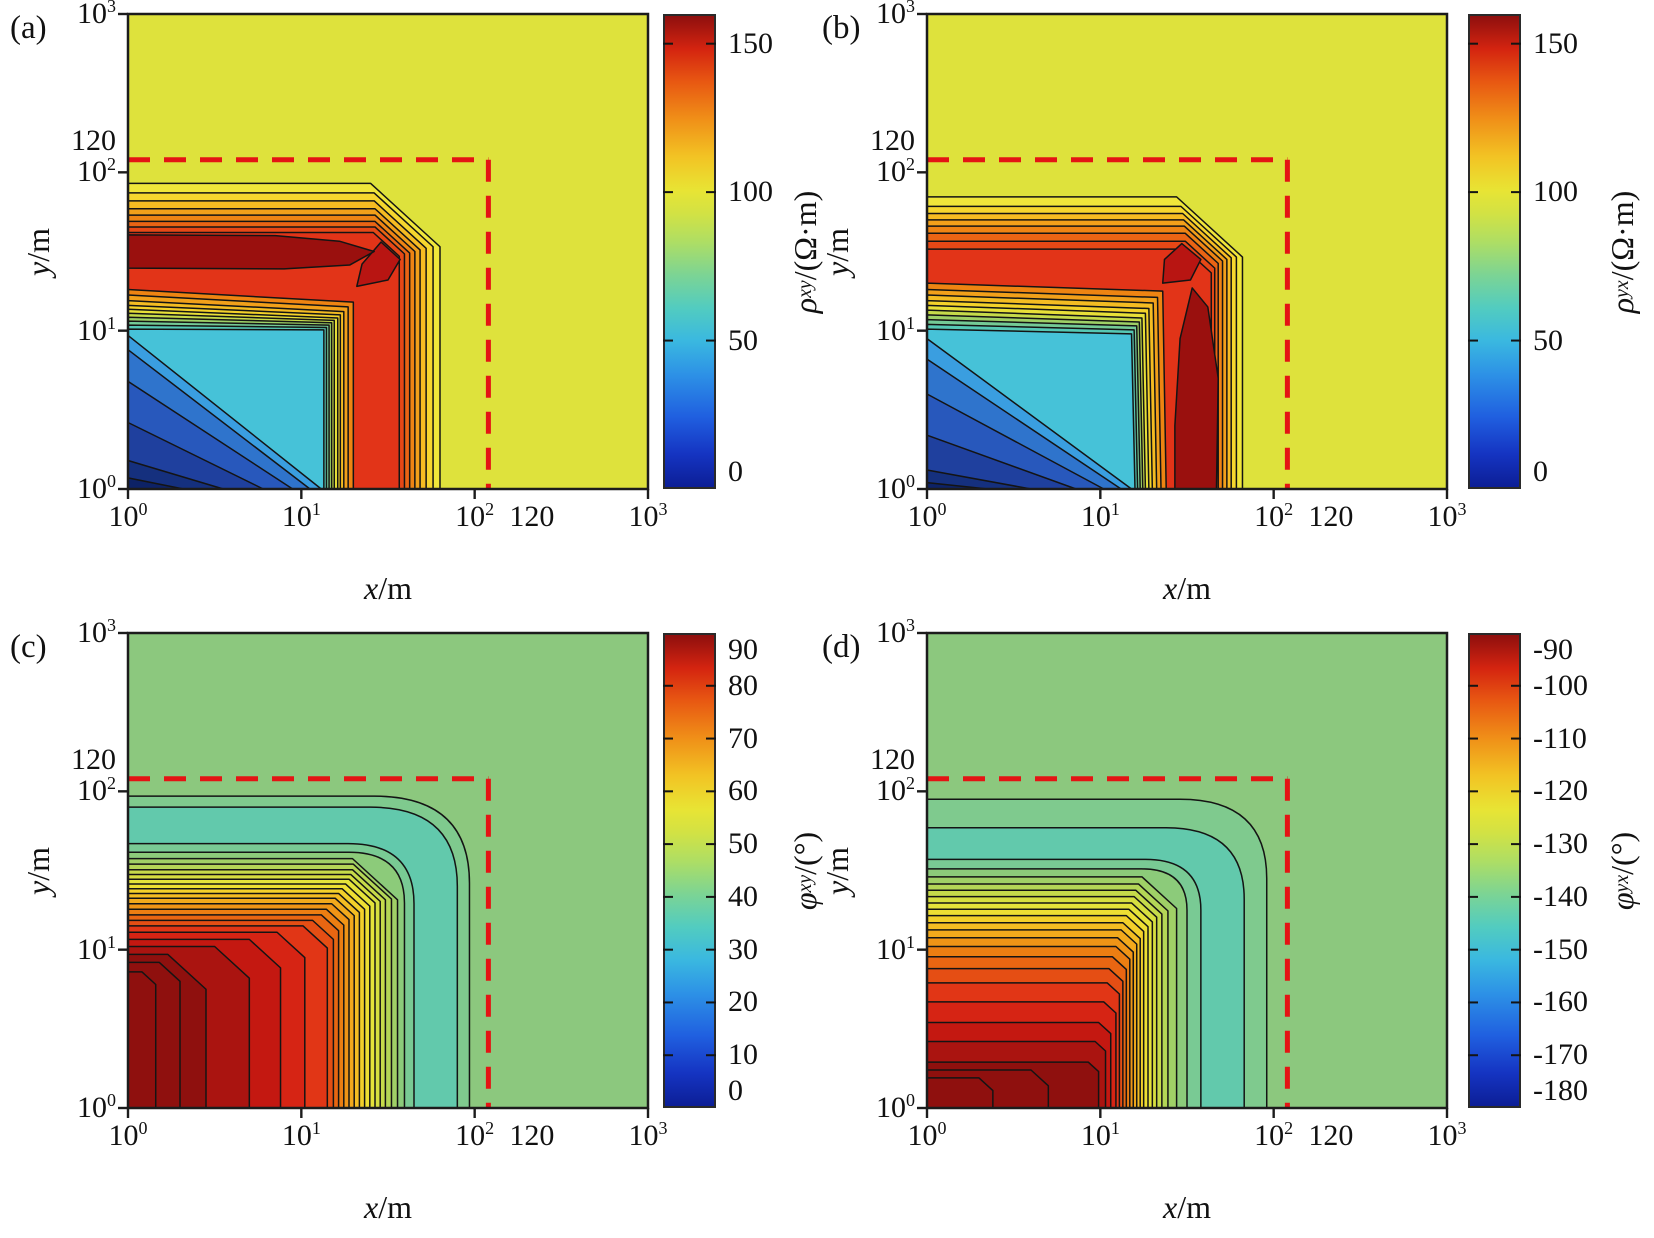 The width and height of the screenshot is (1654, 1238). I want to click on colorbar-tick-label: 60, so click(743, 791).